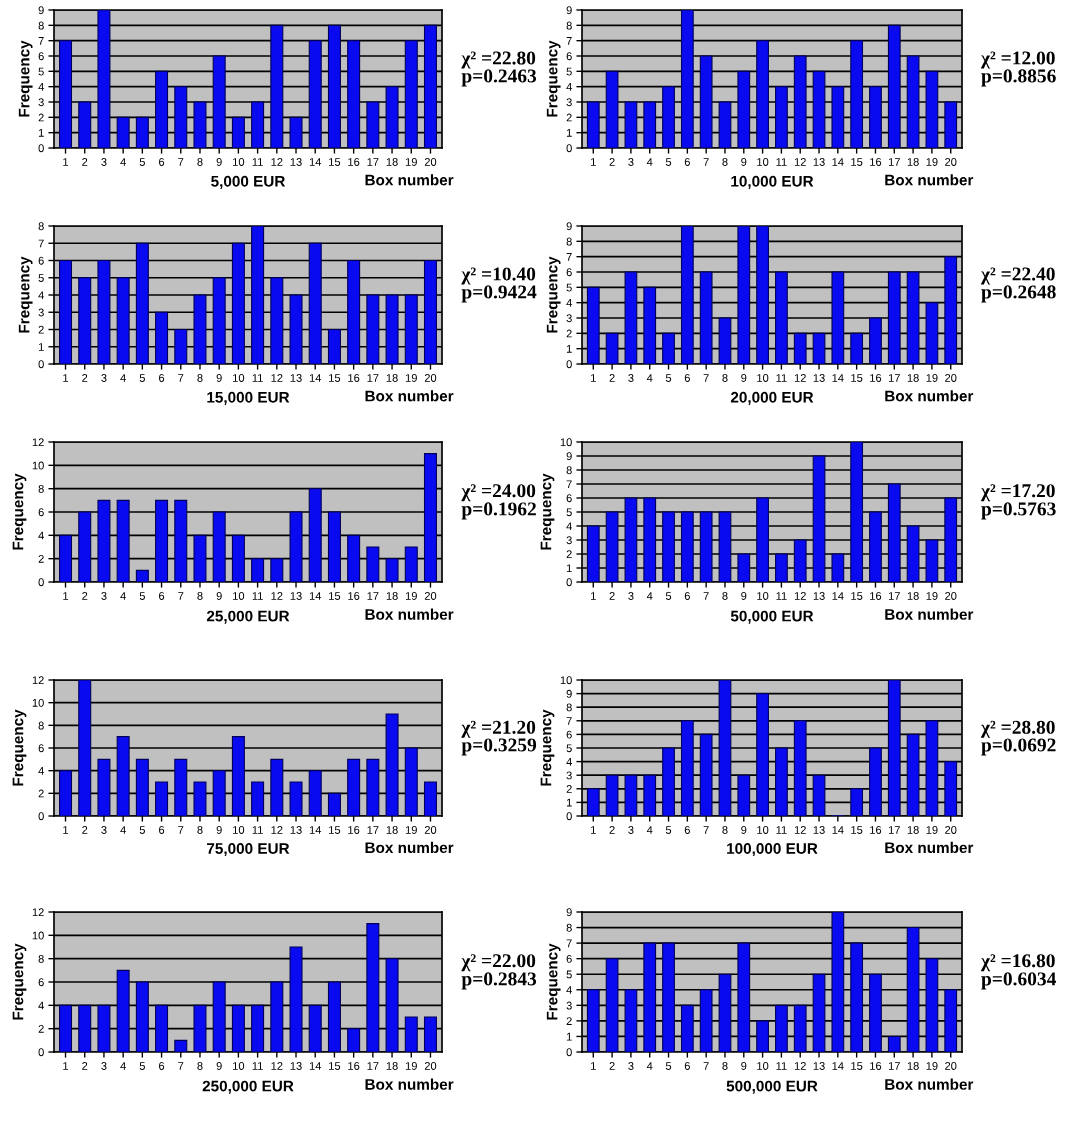  Describe the element at coordinates (1017, 276) in the screenshot. I see `text: χ² =22.40` at that location.